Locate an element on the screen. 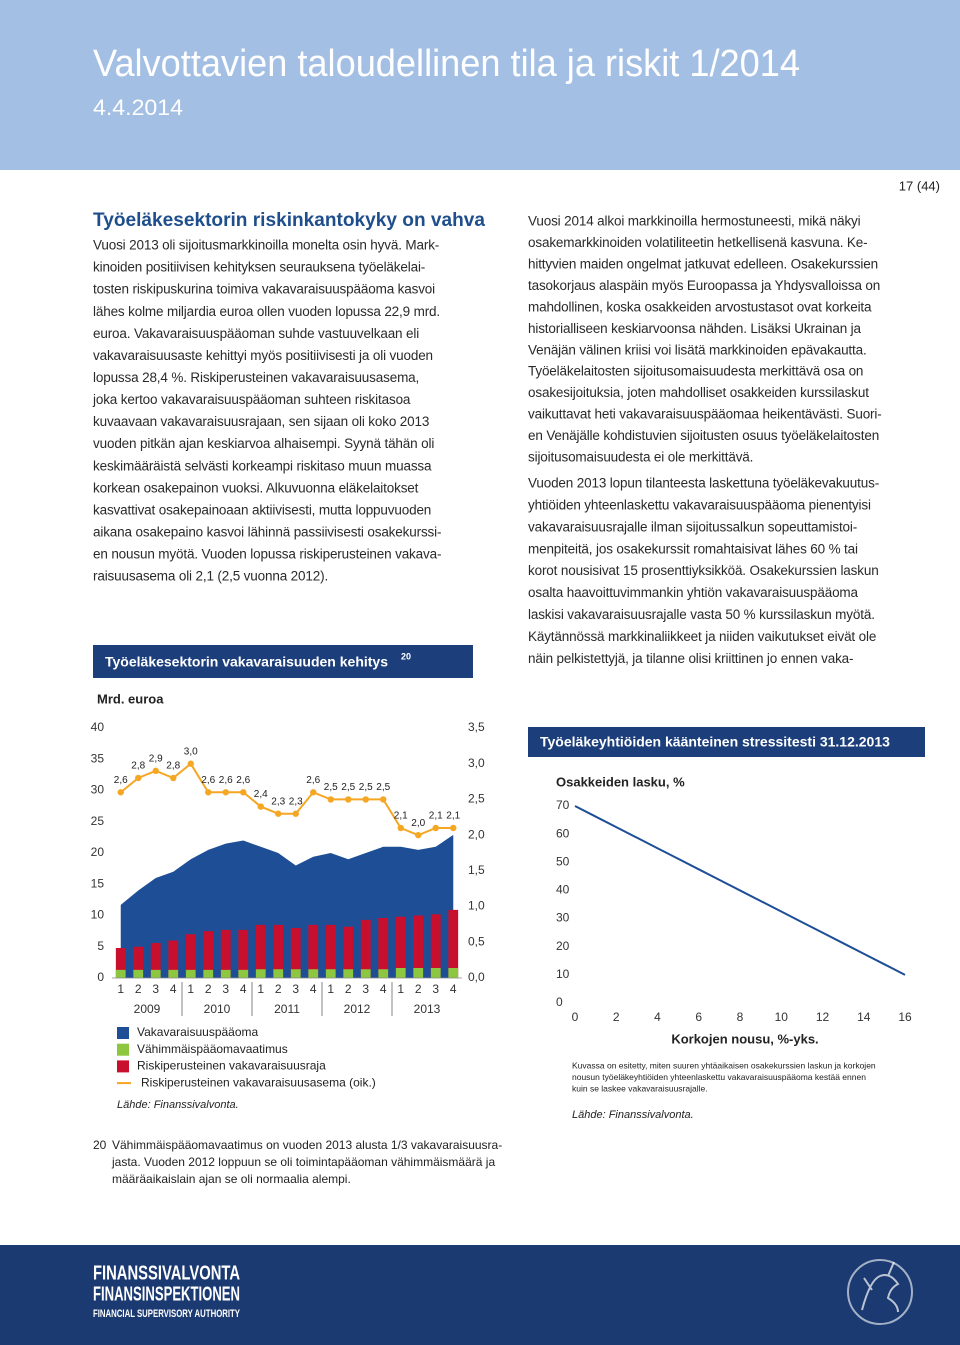  emblem is located at coordinates (880, 1292).